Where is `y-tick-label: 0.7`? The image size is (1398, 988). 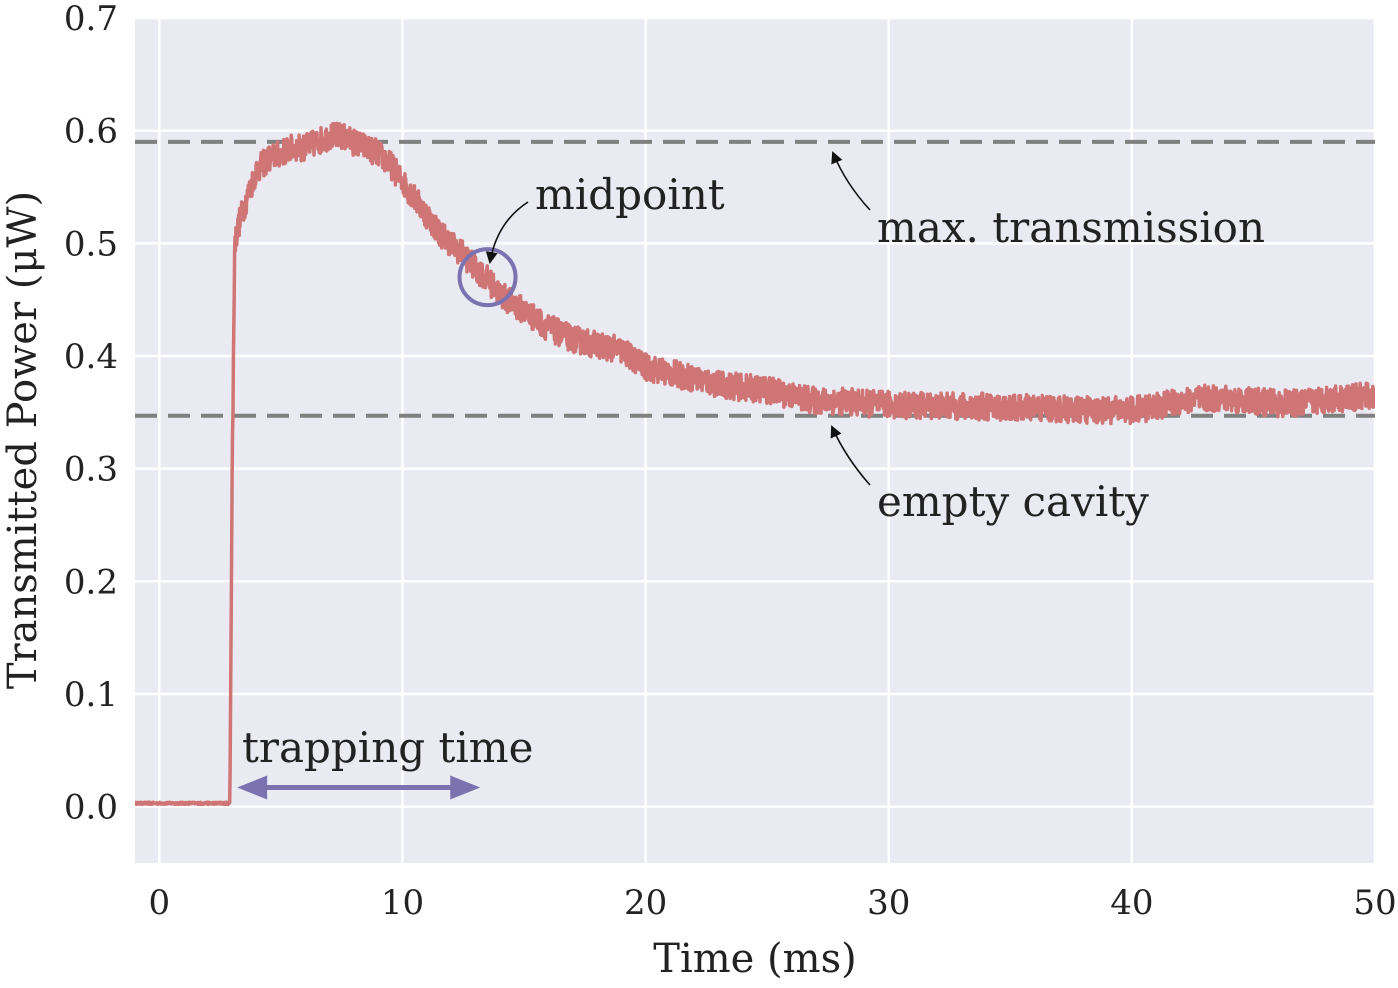
y-tick-label: 0.7 is located at coordinates (91, 19).